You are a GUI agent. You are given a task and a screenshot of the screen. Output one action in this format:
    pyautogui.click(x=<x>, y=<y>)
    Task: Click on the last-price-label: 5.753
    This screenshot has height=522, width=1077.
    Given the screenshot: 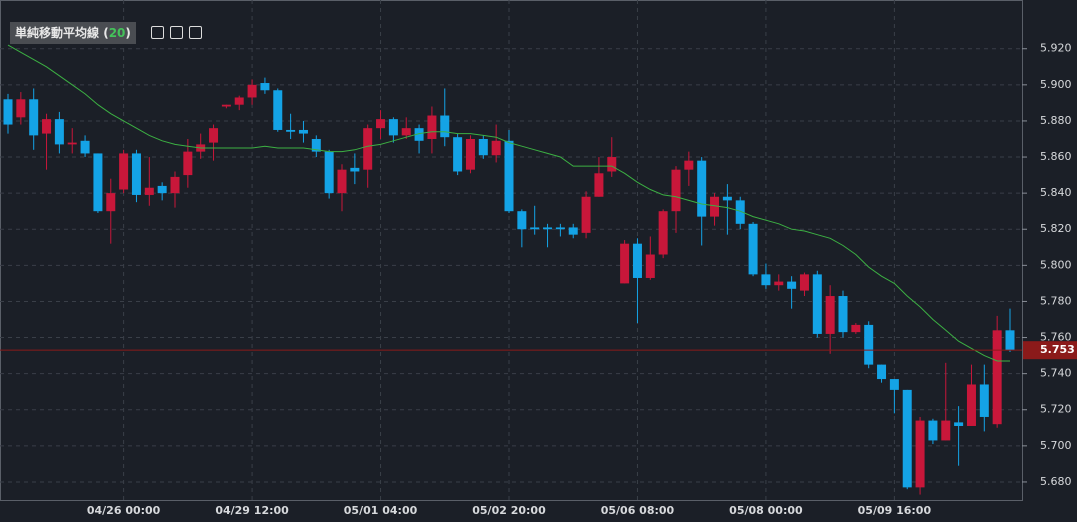 What is the action you would take?
    pyautogui.click(x=1057, y=349)
    